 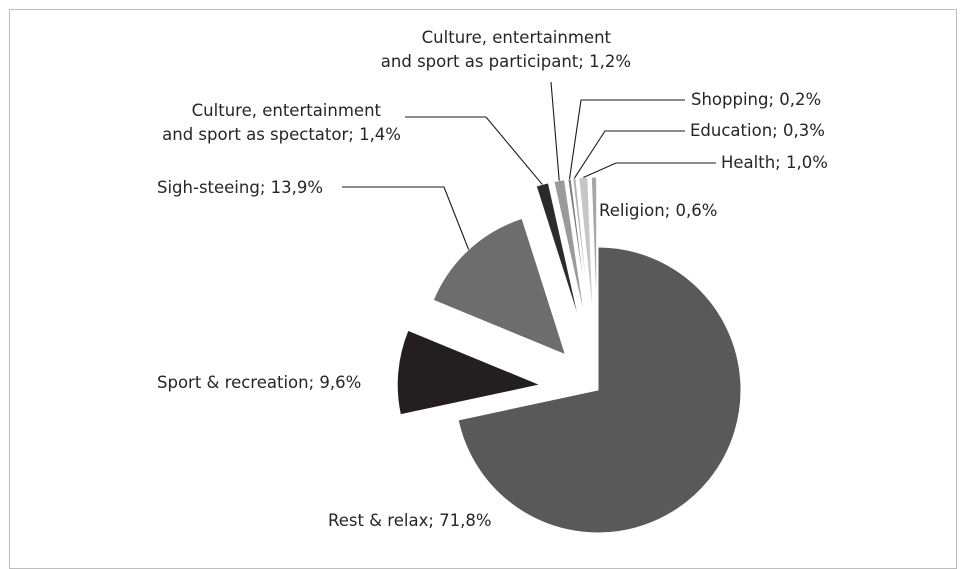 I want to click on leader-spectator, so click(x=474, y=150).